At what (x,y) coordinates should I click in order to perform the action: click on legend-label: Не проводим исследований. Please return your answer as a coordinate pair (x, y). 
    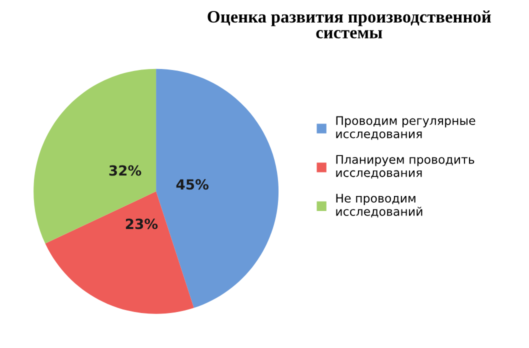
    Looking at the image, I should click on (379, 206).